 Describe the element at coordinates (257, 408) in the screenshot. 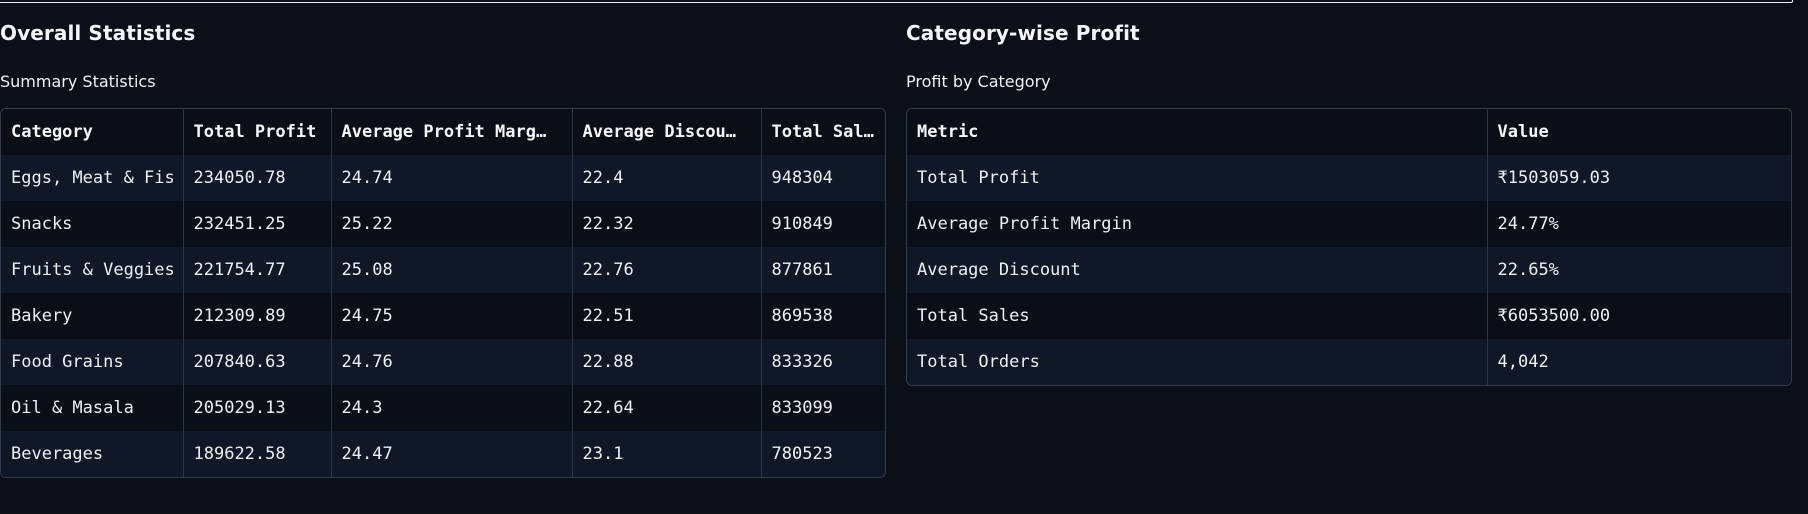

I see `total-profit-cell: 205029.13` at that location.